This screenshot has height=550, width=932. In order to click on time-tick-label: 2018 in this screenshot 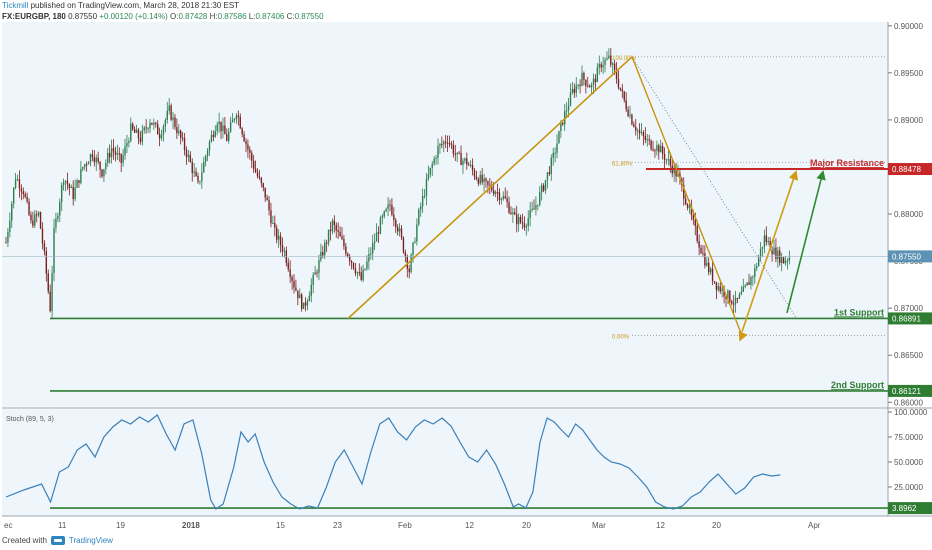, I will do `click(191, 525)`.